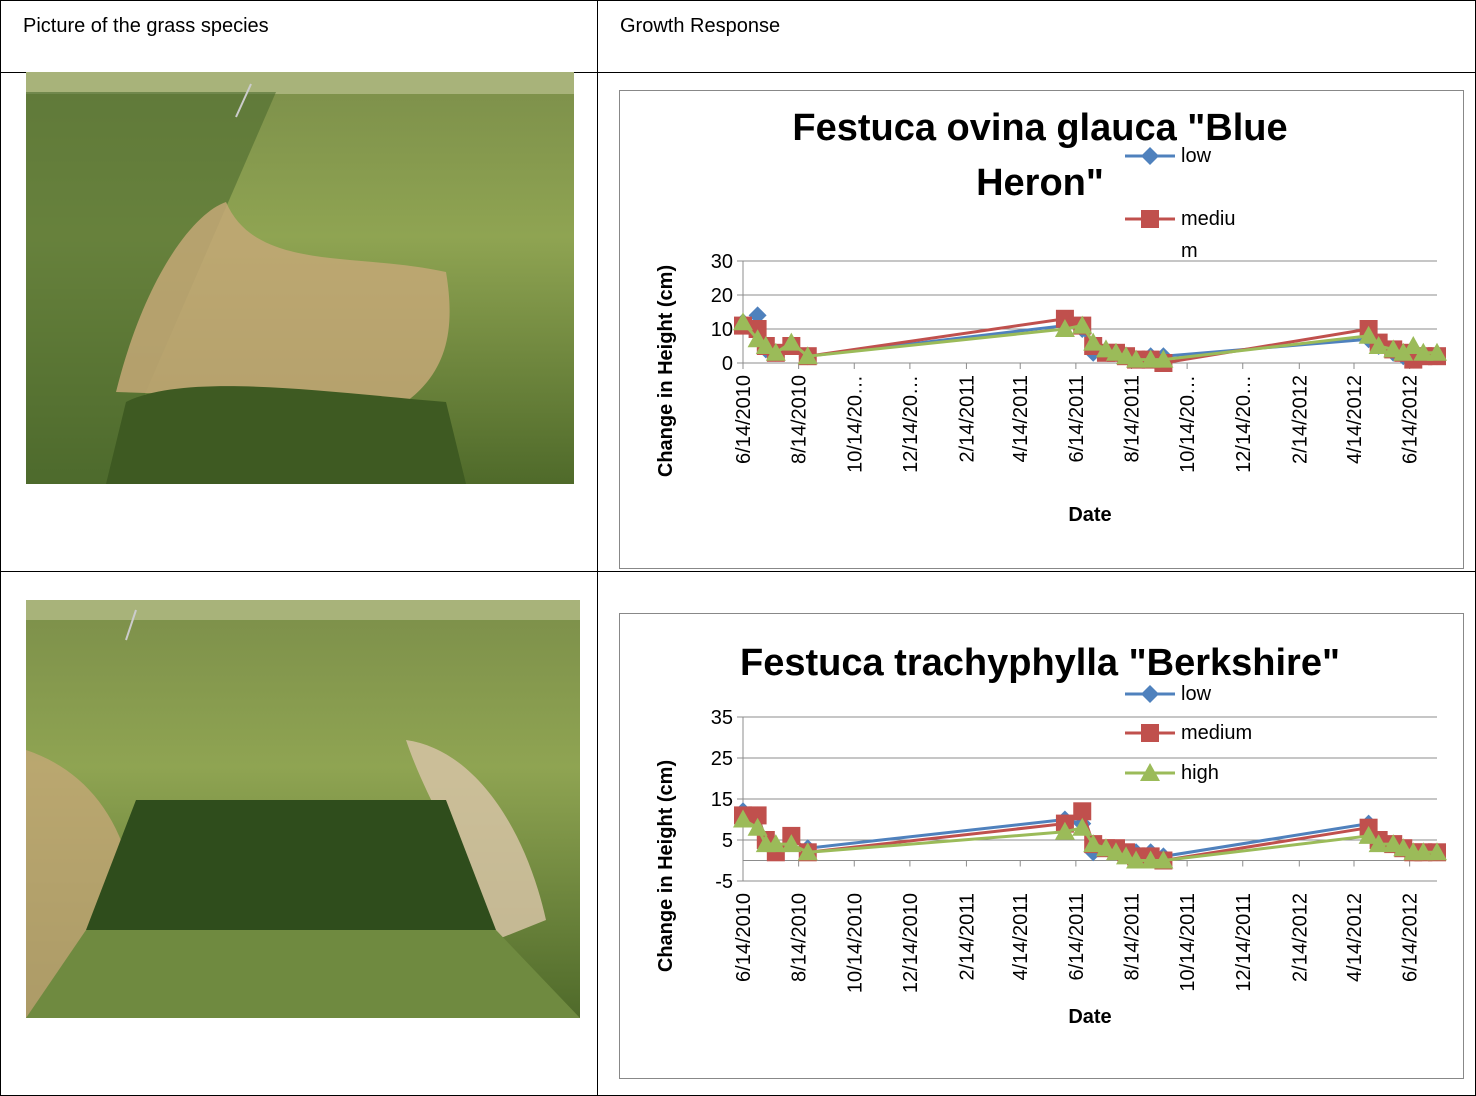 The height and width of the screenshot is (1096, 1476). What do you see at coordinates (700, 26) in the screenshot?
I see `header-text: Growth Response` at bounding box center [700, 26].